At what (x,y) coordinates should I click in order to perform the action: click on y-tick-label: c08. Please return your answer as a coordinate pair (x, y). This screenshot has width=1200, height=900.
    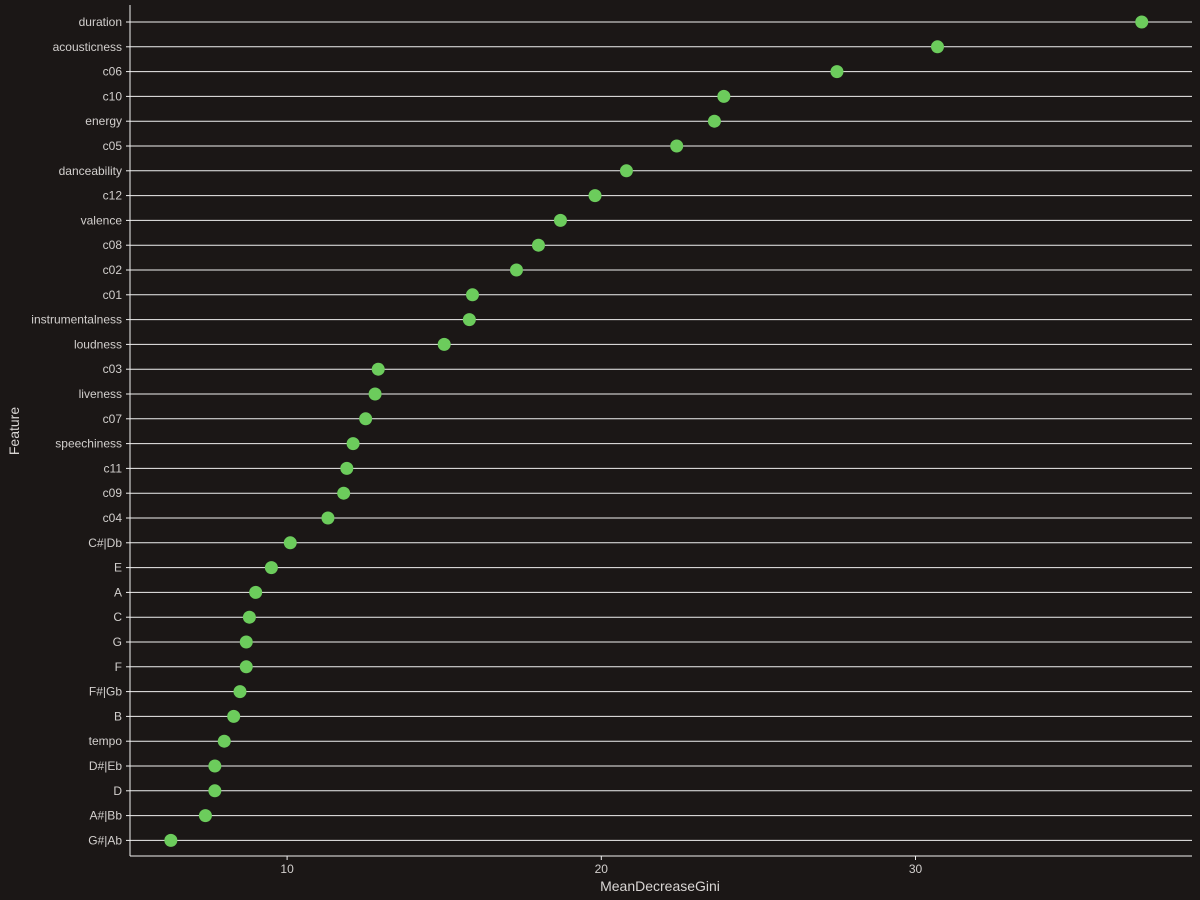
    Looking at the image, I should click on (113, 245).